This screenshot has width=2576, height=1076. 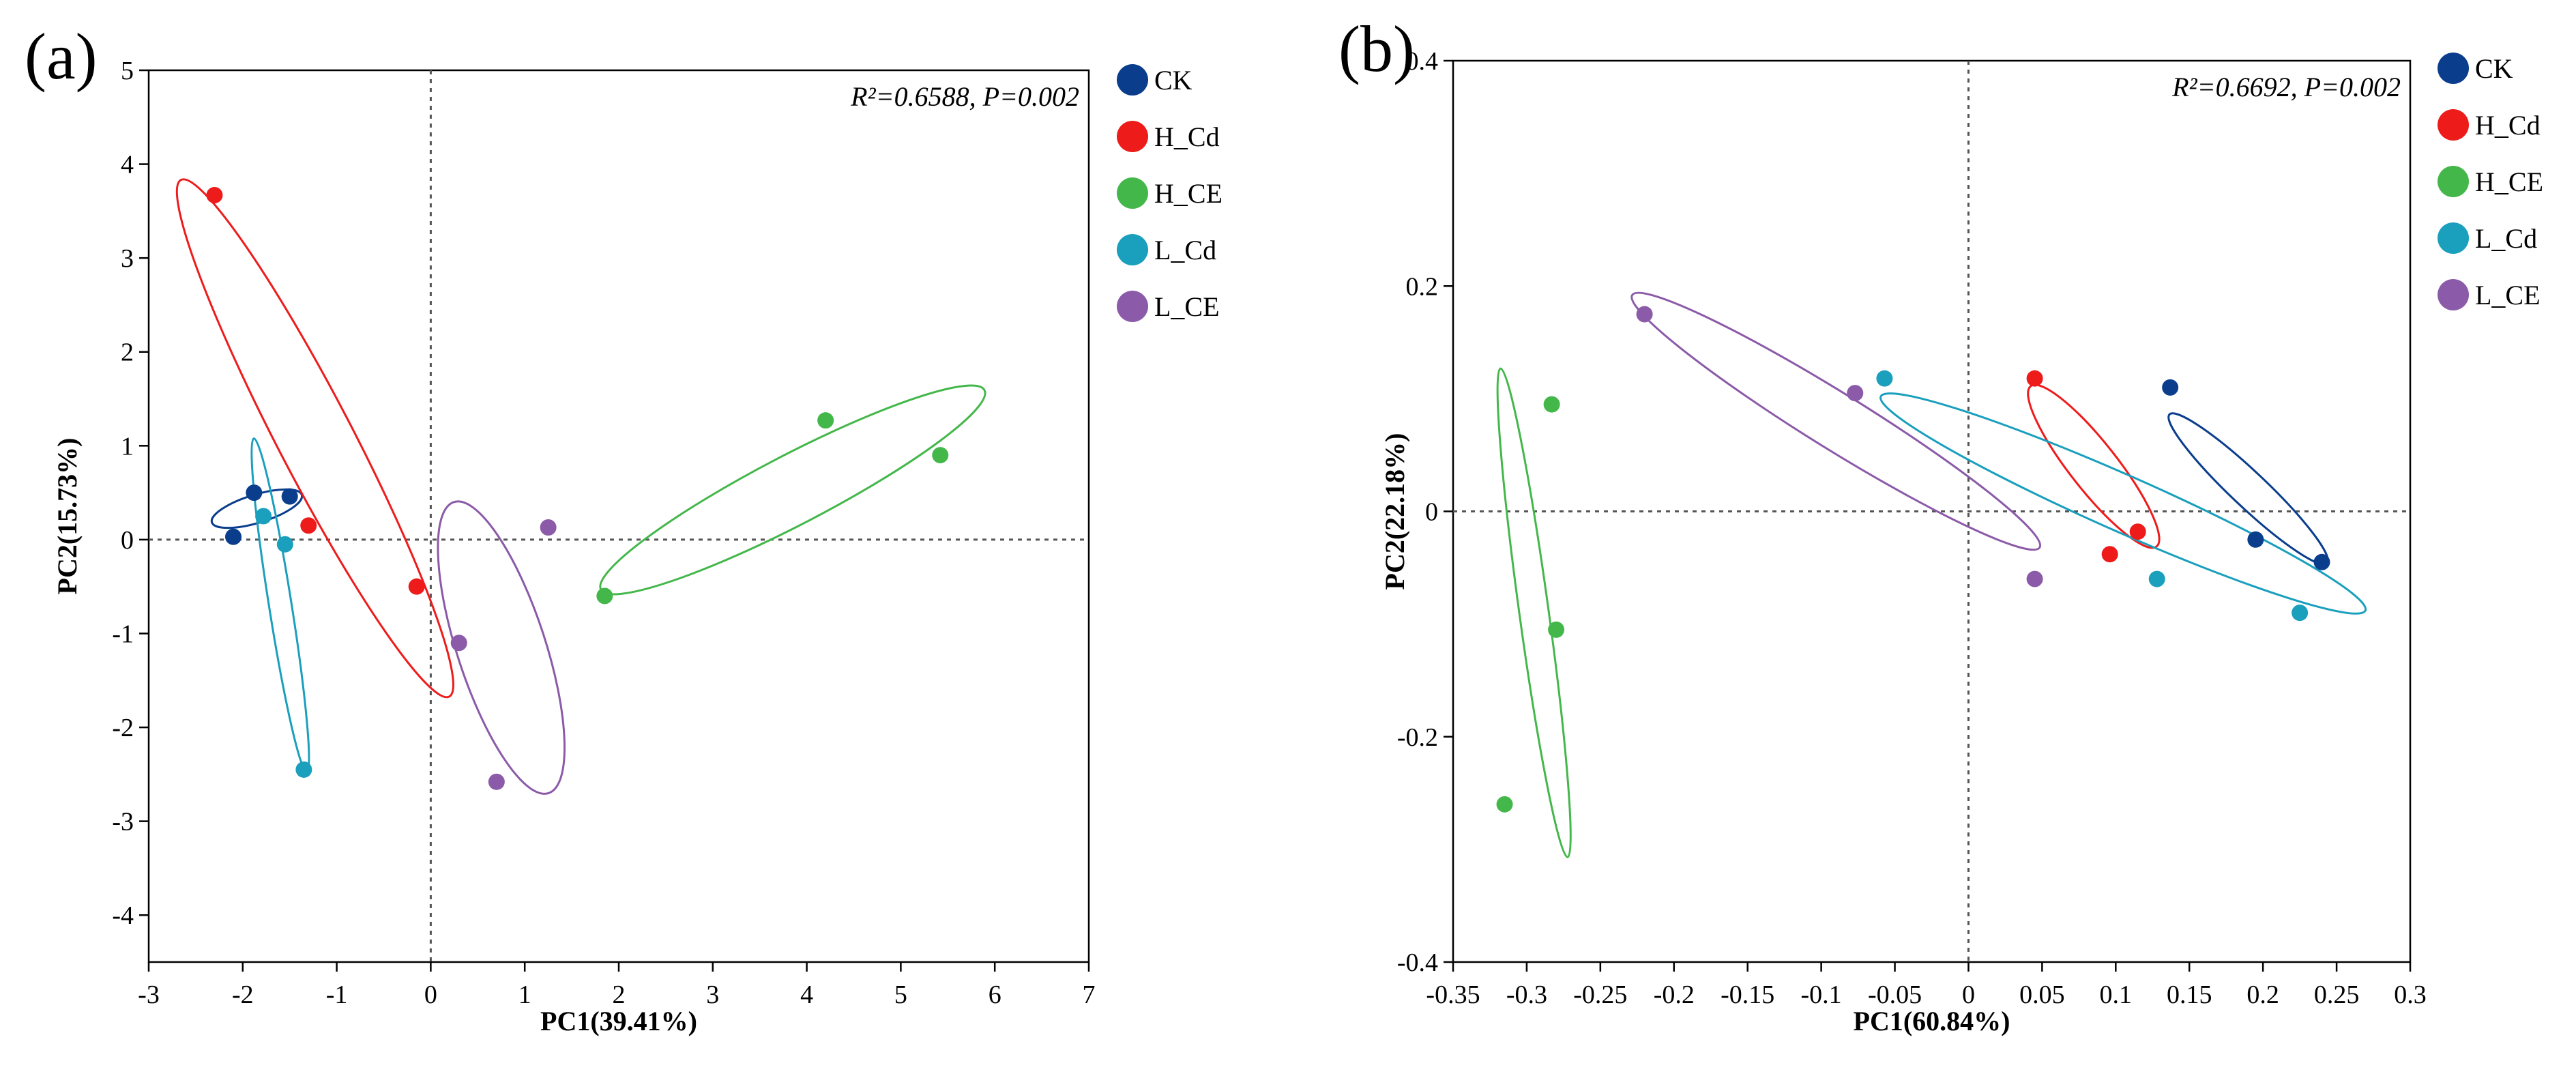 I want to click on x-tick-label: -1, so click(x=337, y=994).